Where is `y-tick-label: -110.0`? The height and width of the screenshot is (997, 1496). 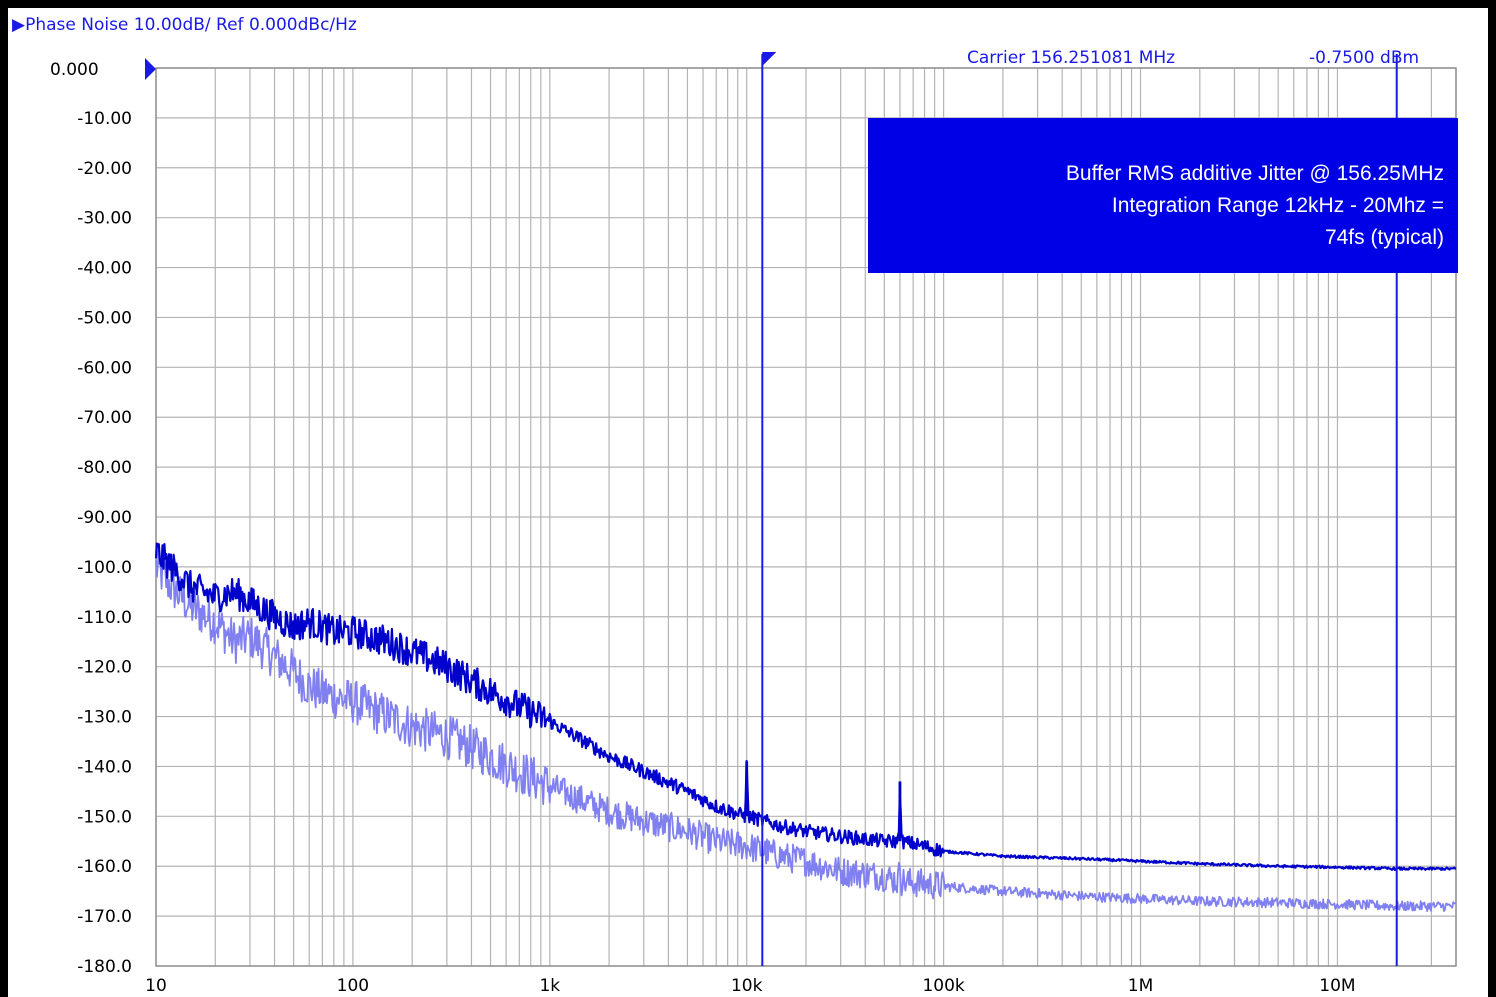
y-tick-label: -110.0 is located at coordinates (104, 618).